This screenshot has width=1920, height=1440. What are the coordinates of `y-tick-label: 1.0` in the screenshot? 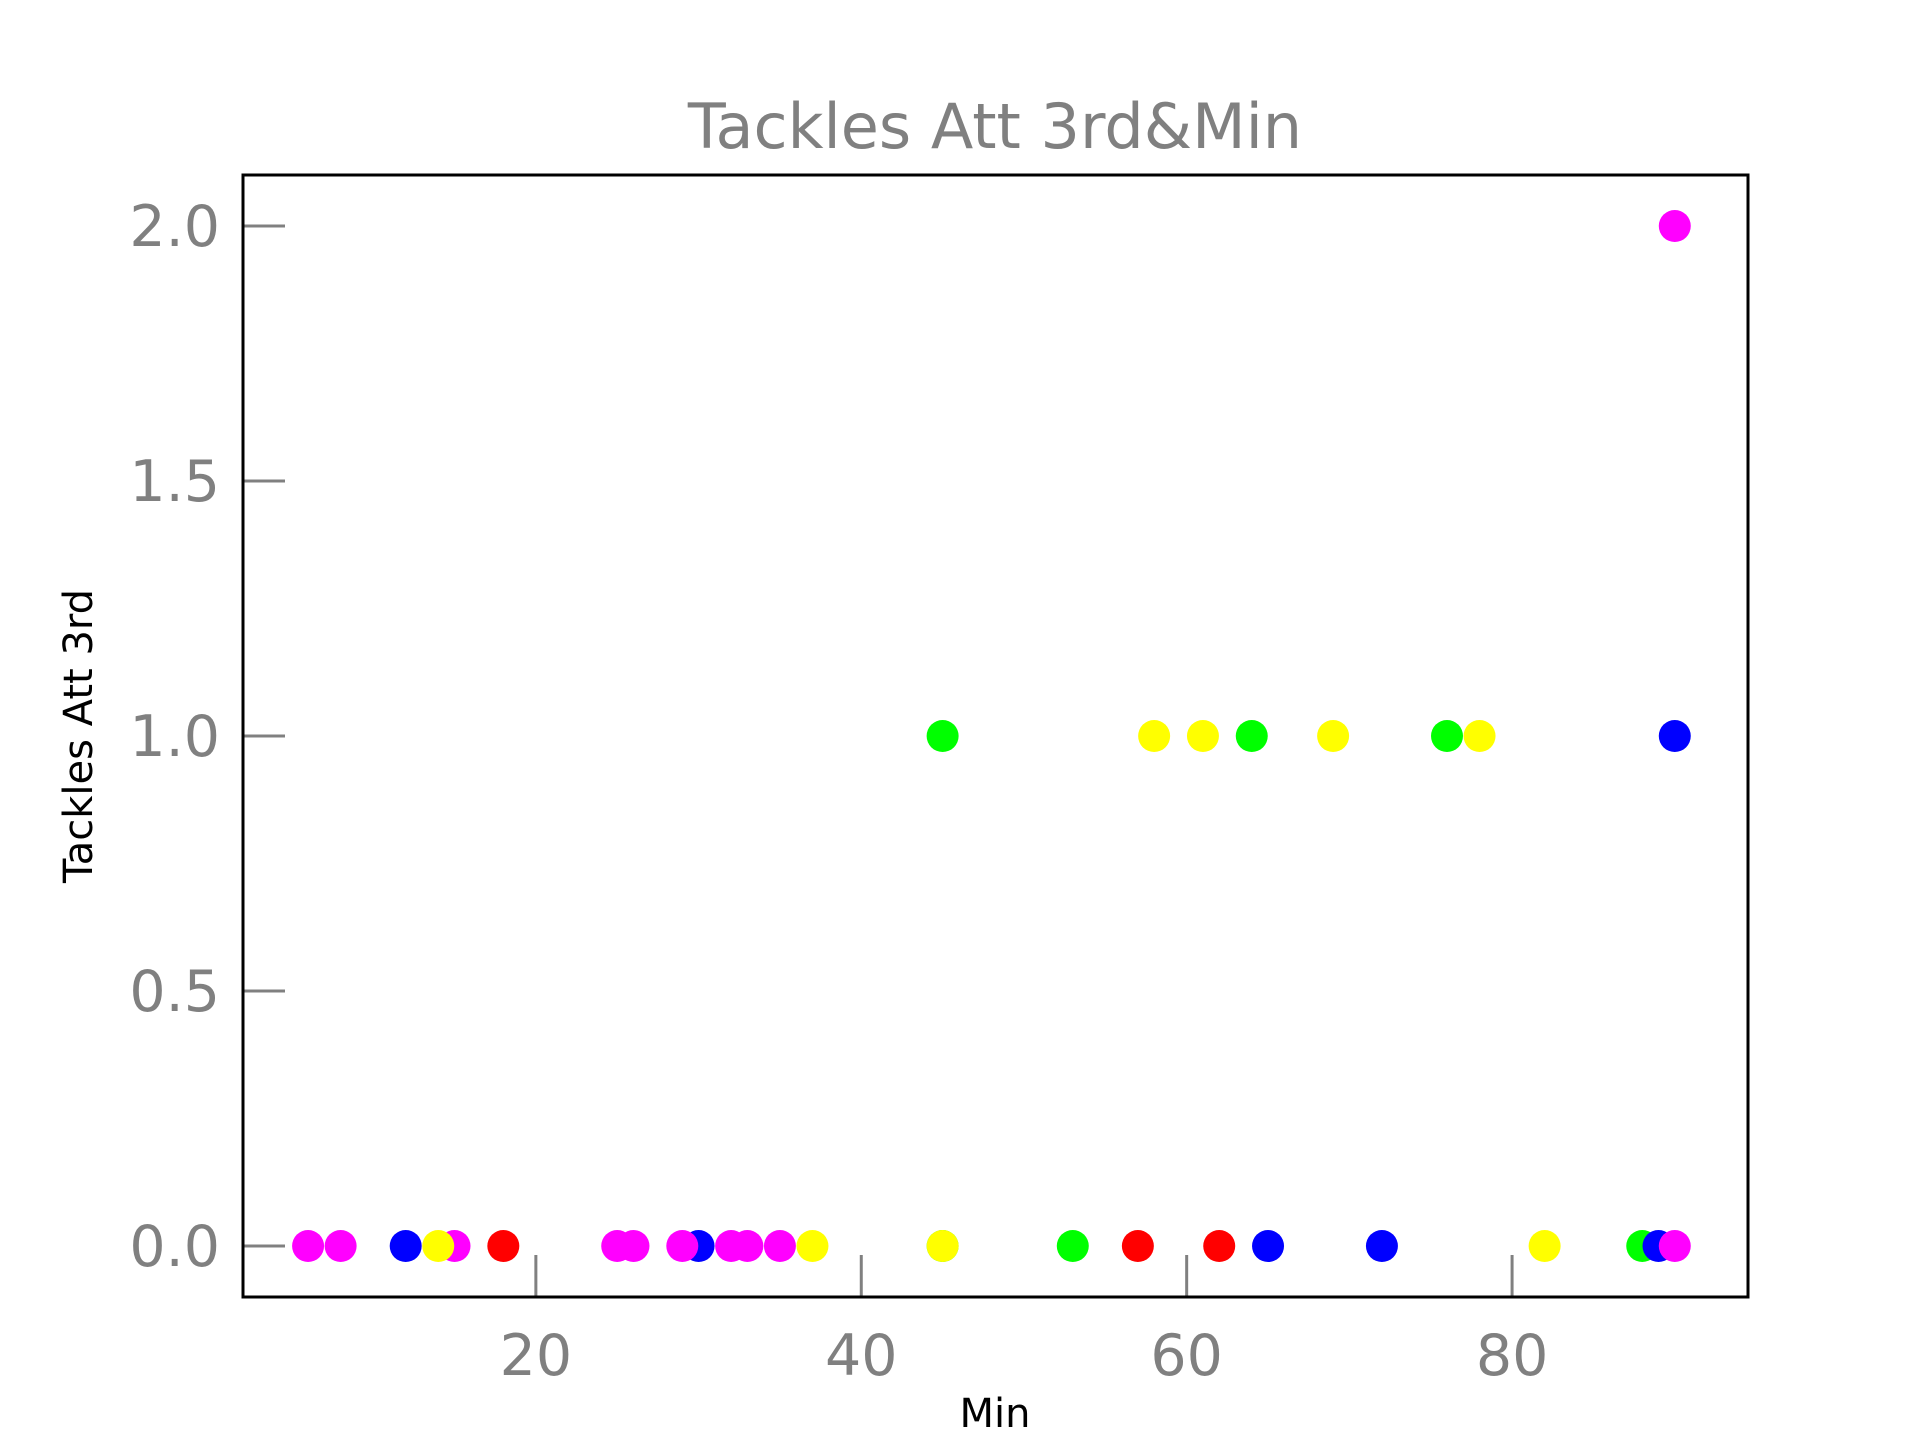 It's located at (174, 737).